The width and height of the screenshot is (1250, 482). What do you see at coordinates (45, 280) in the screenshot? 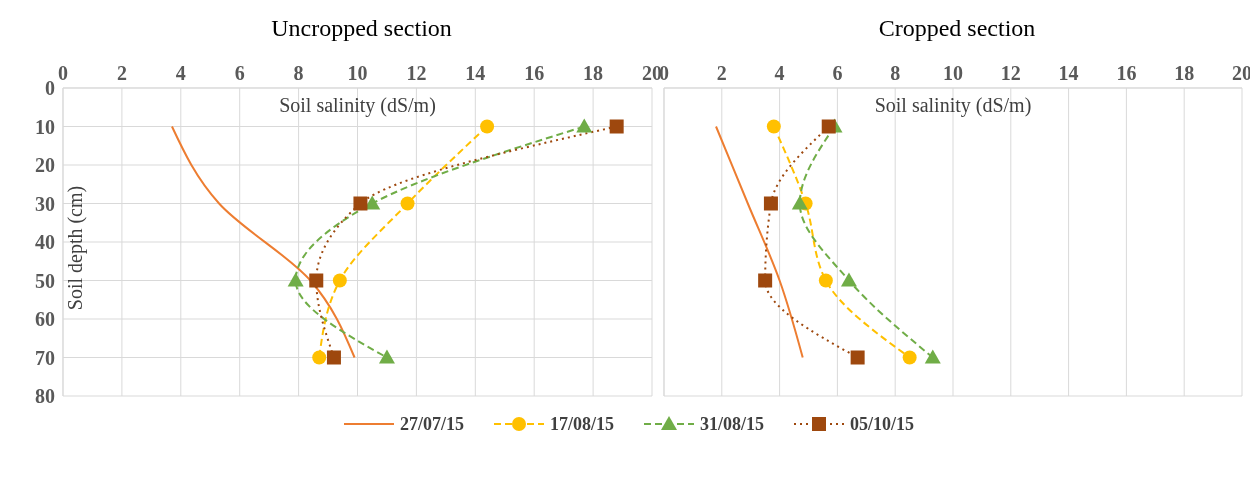
I see `y-tick-label: 50` at bounding box center [45, 280].